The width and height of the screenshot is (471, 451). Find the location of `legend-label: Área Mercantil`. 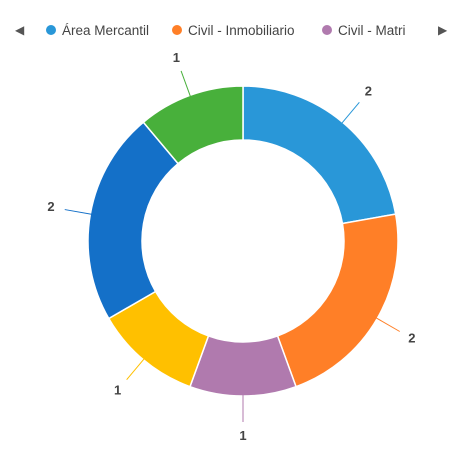

legend-label: Área Mercantil is located at coordinates (106, 30).